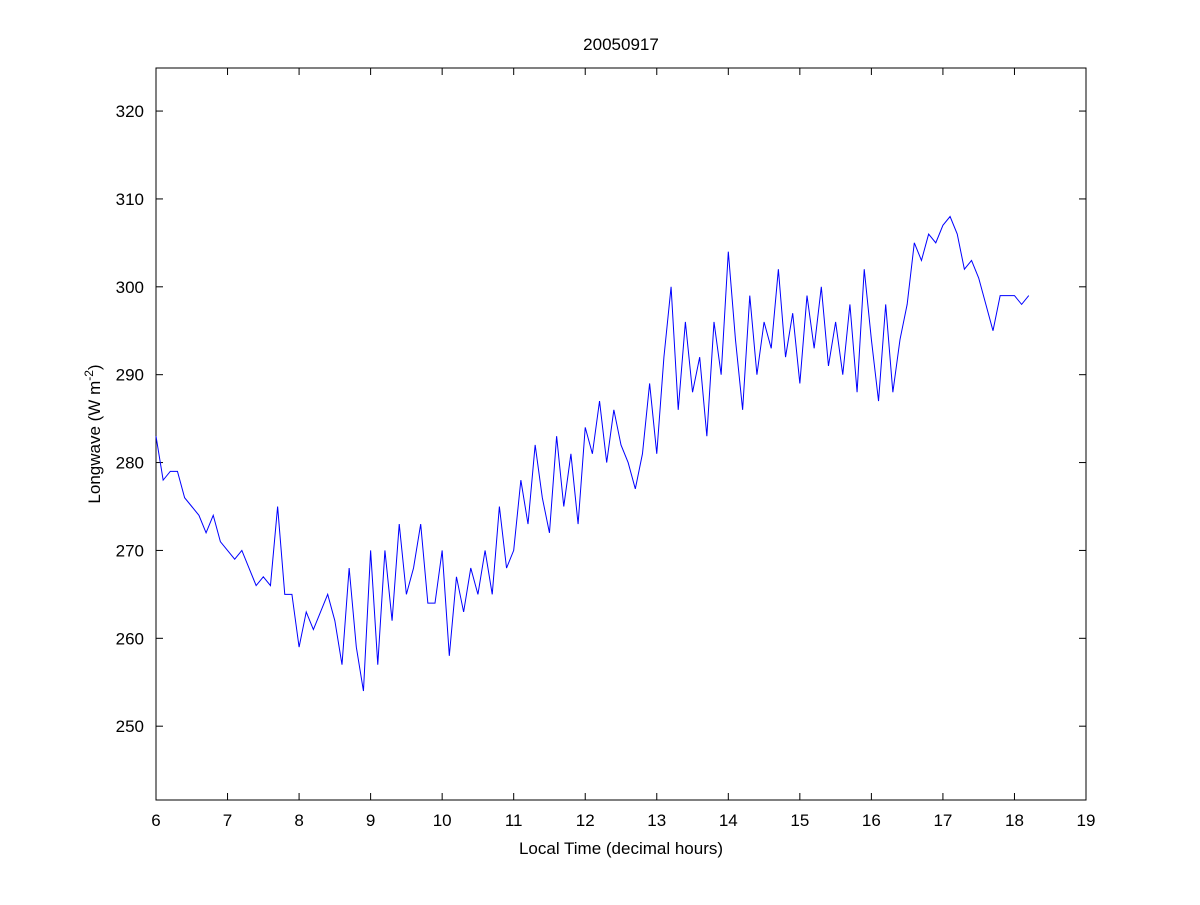  Describe the element at coordinates (621, 848) in the screenshot. I see `x-axis-label: Local Time (decimal hours)` at that location.